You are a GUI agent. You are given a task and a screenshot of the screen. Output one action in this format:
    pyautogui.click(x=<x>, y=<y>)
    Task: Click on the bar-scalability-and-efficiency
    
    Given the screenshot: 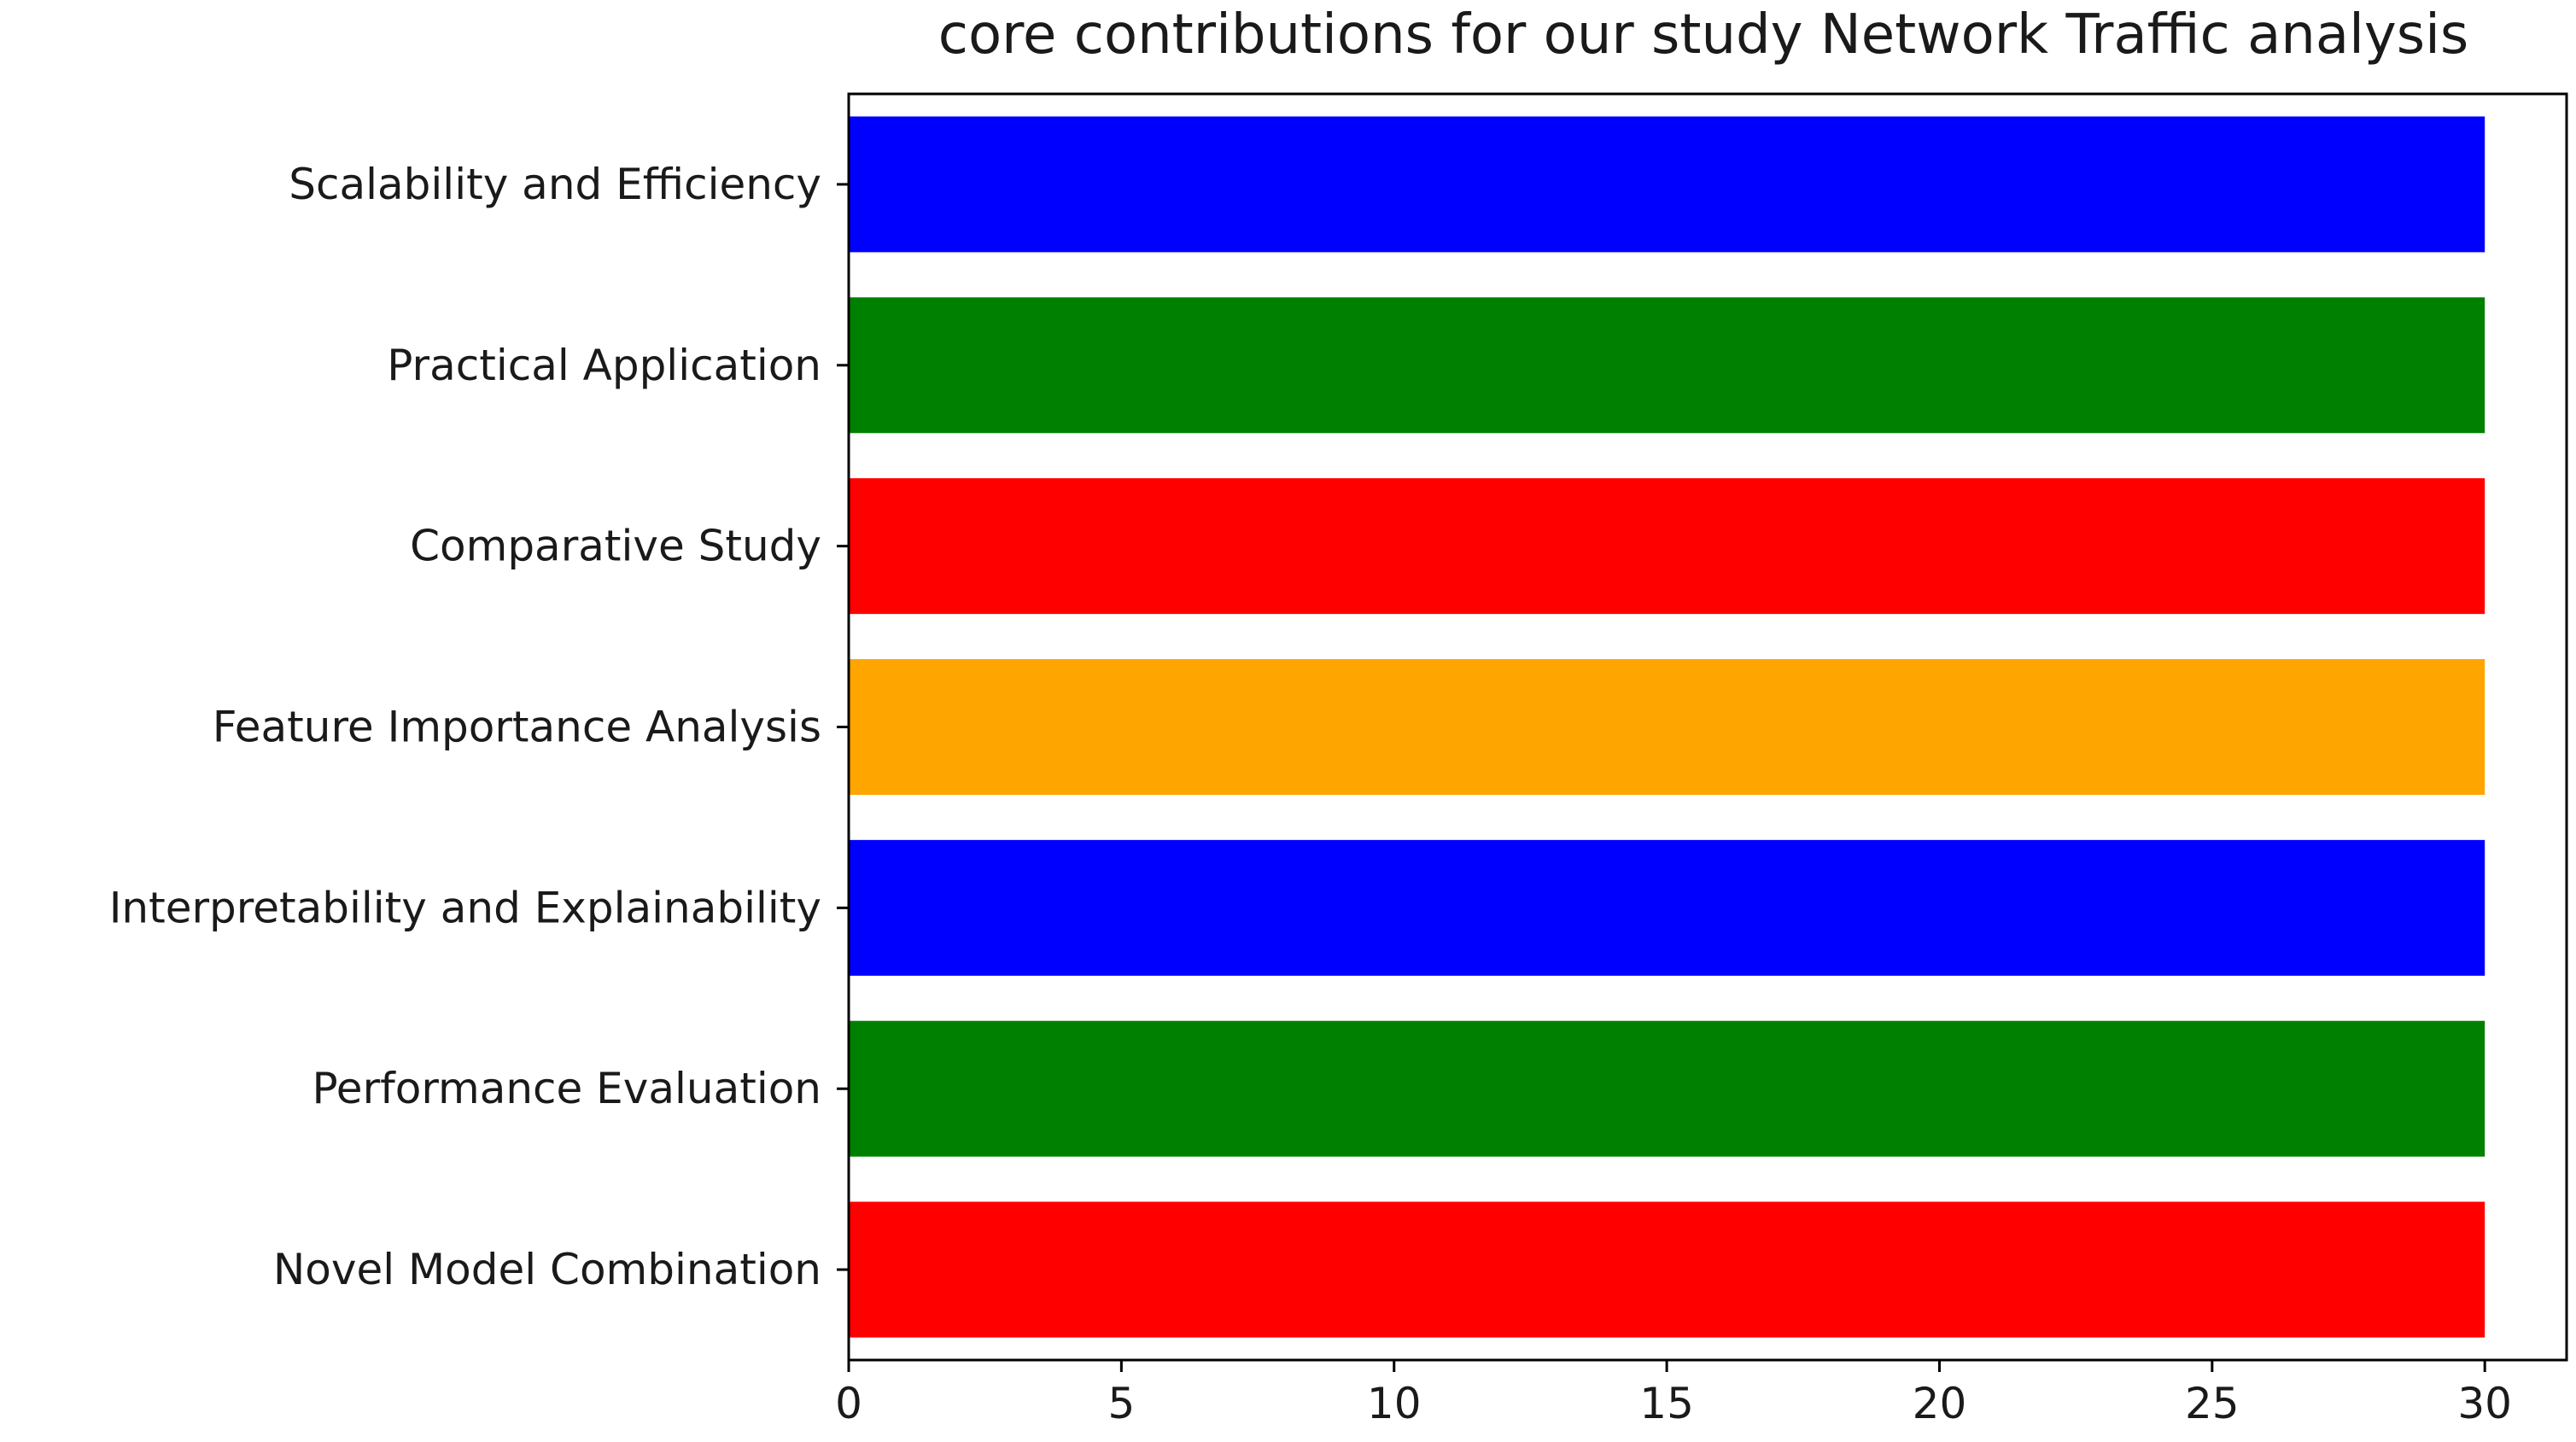 What is the action you would take?
    pyautogui.click(x=1667, y=184)
    